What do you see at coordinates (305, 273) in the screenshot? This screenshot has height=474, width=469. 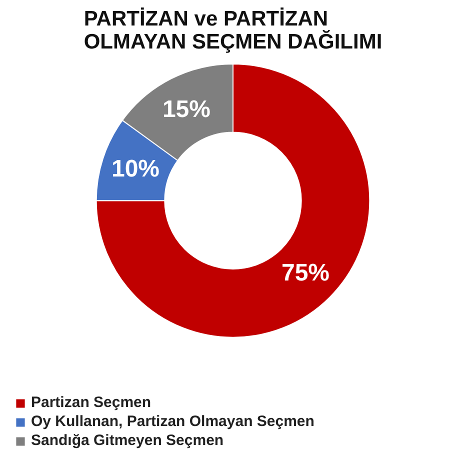 I see `data-label: 75%` at bounding box center [305, 273].